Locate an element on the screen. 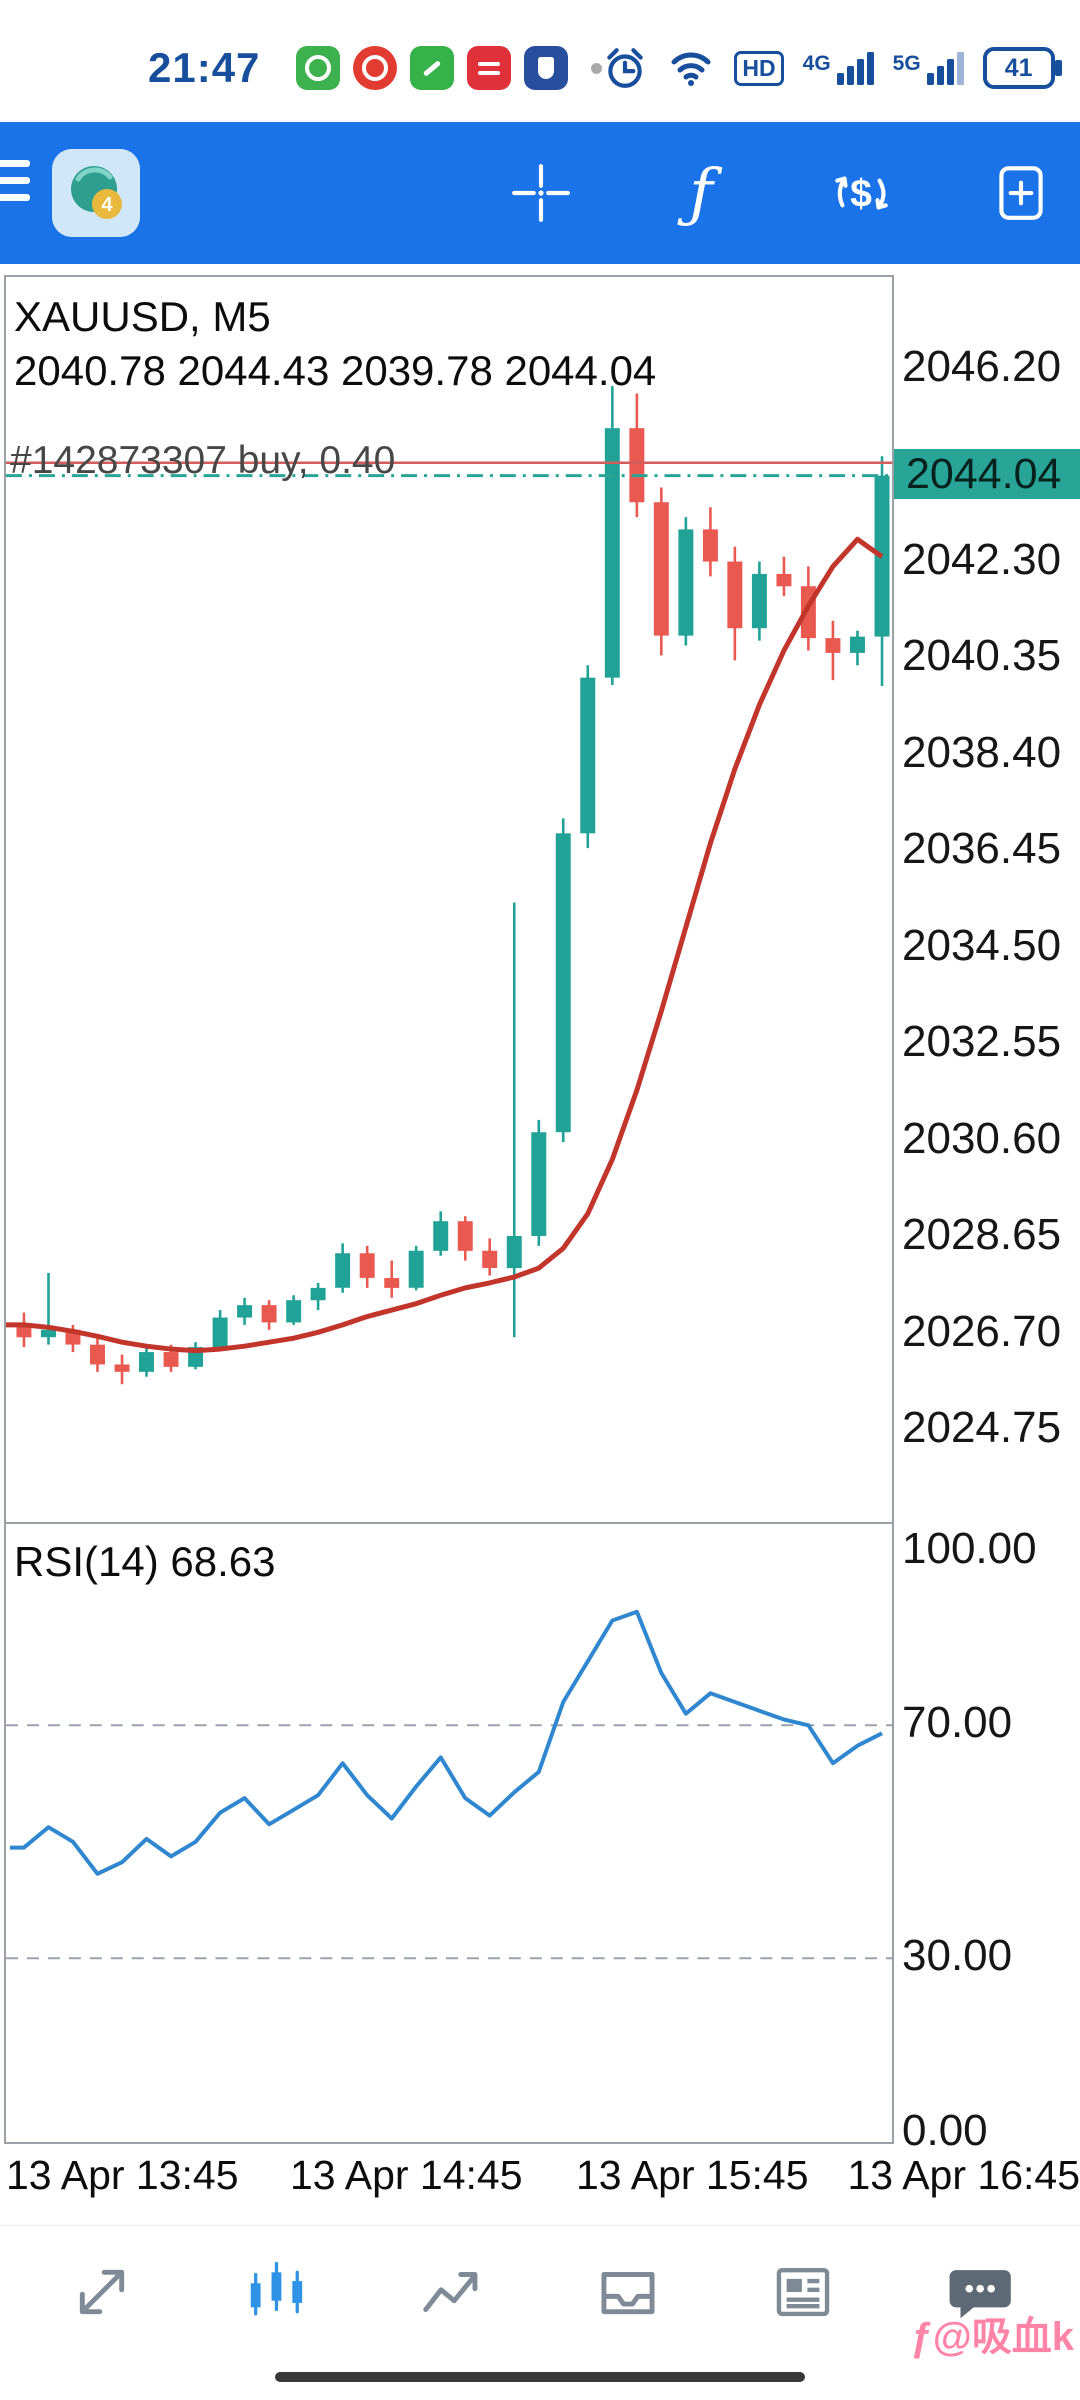 The height and width of the screenshot is (2400, 1080). system-status-icons: HD 4G 5G 41 is located at coordinates (832, 68).